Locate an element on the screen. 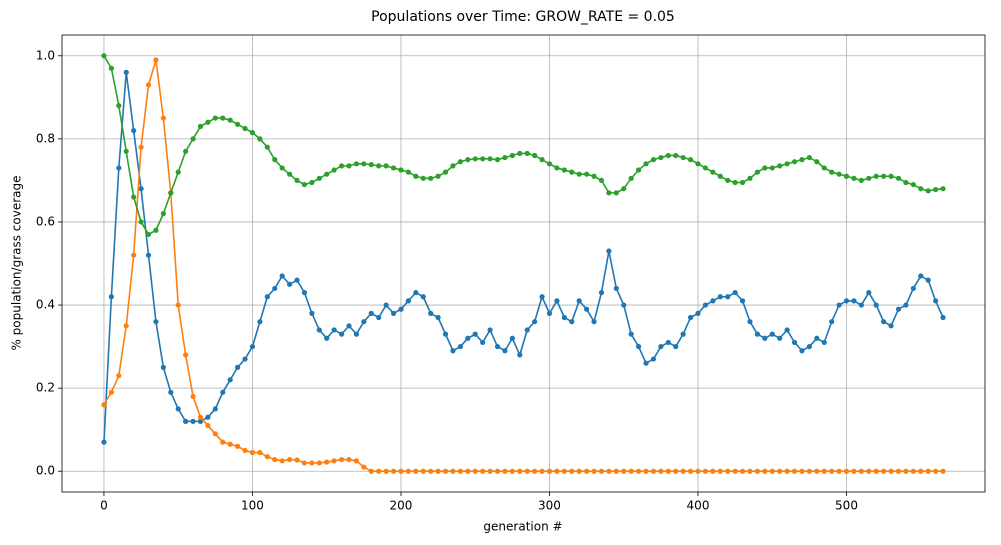 This screenshot has height=545, width=1001. x-tick-label: 400 is located at coordinates (698, 506).